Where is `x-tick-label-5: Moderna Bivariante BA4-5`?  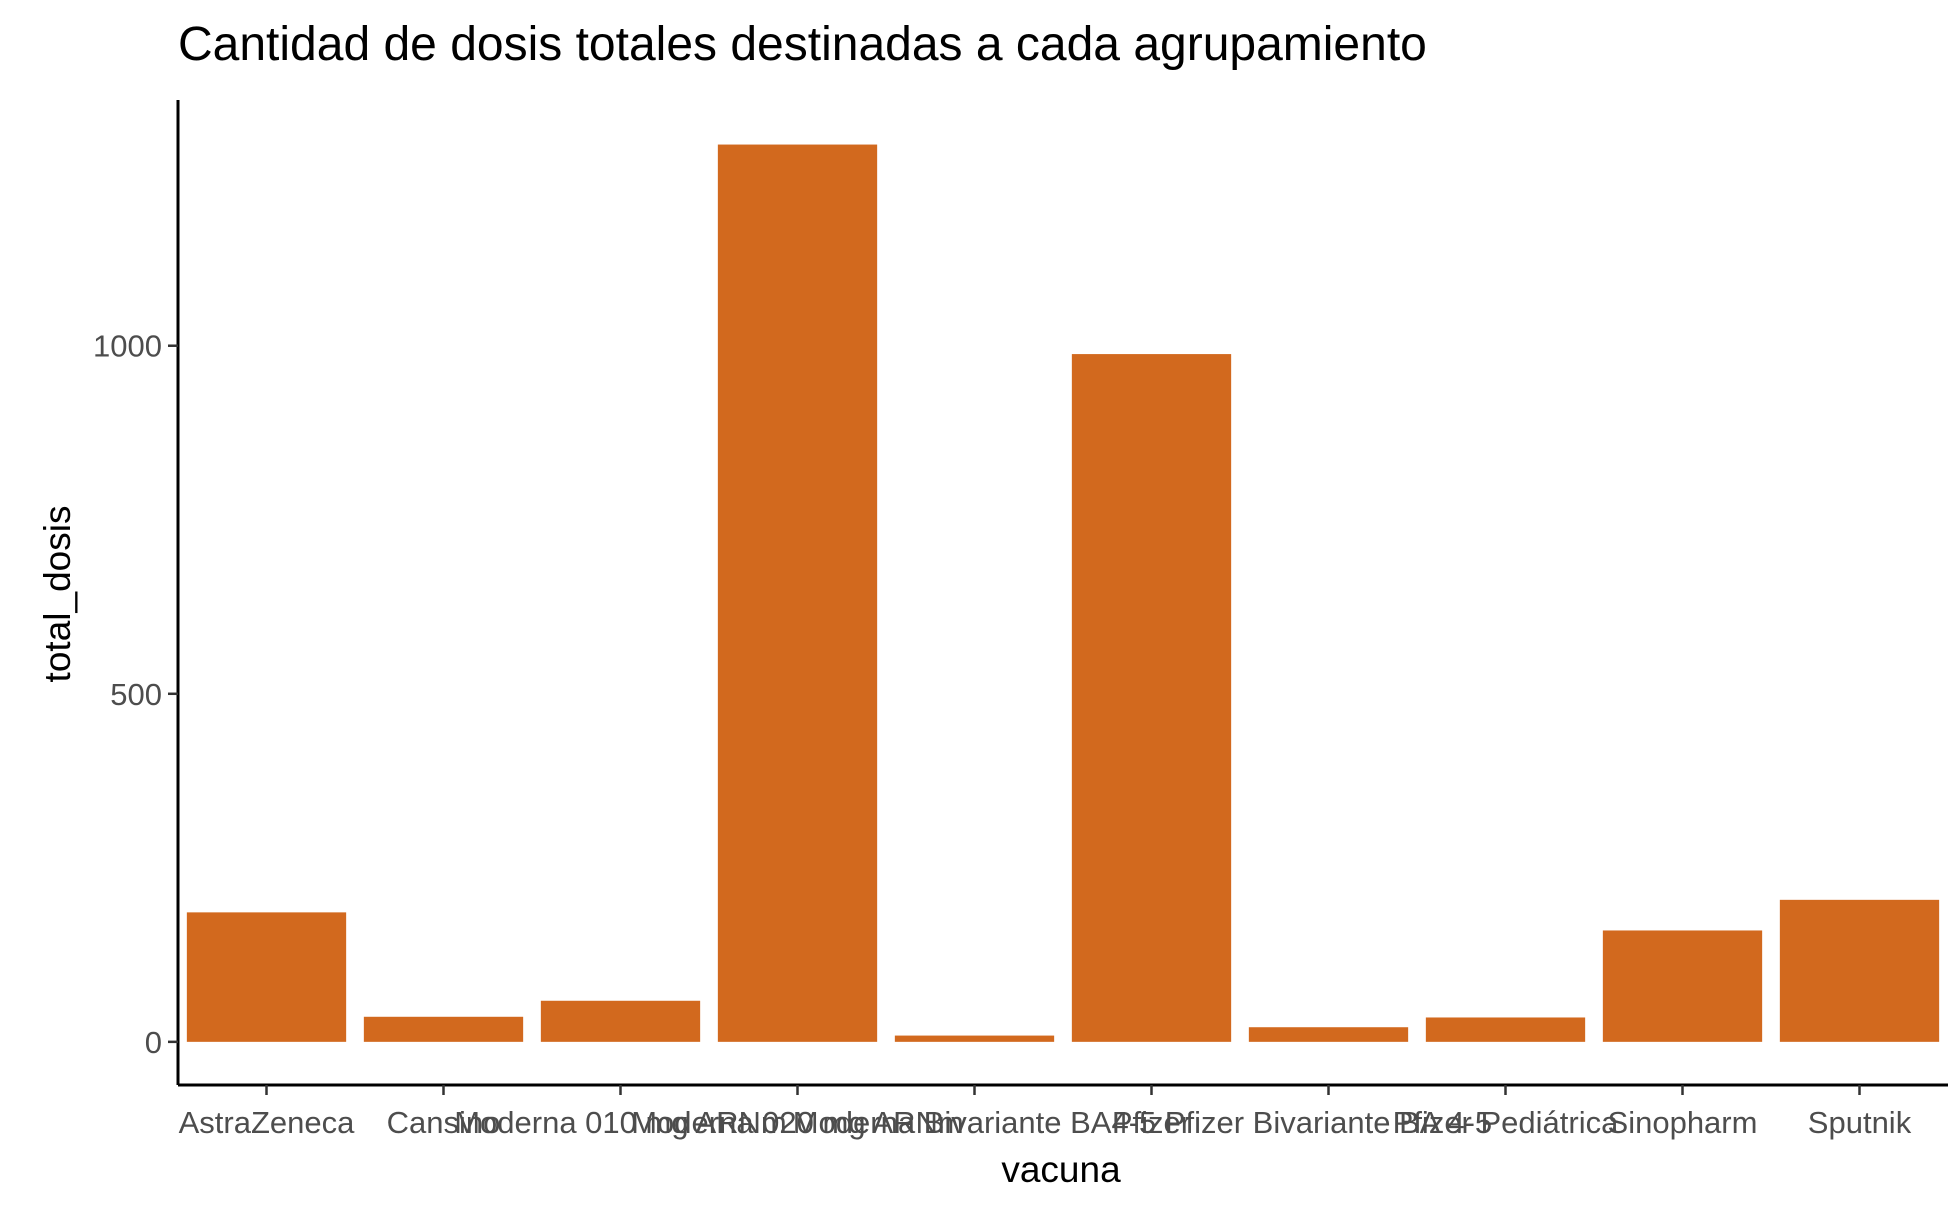 x-tick-label-5: Moderna Bivariante BA4-5 is located at coordinates (975, 1122).